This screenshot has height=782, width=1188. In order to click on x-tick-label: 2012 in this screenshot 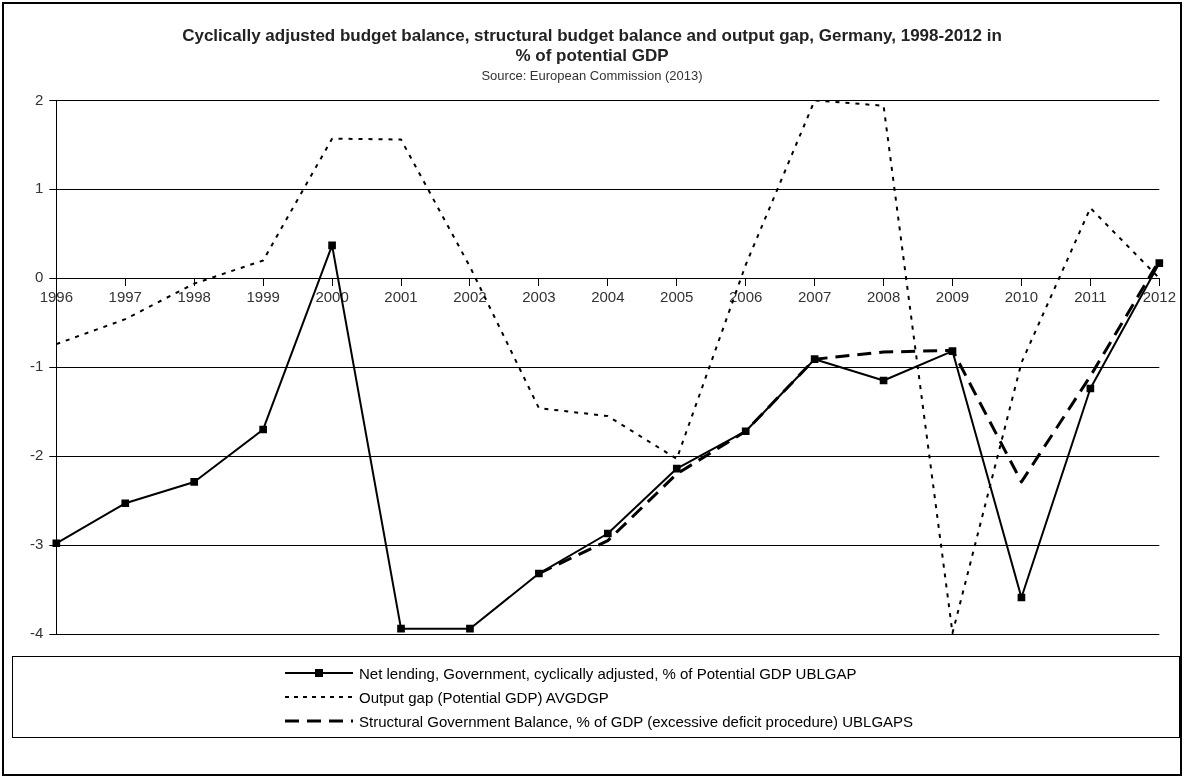, I will do `click(1159, 297)`.